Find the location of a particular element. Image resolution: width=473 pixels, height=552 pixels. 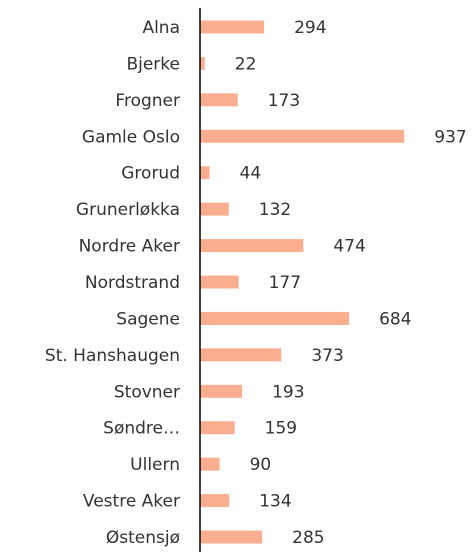

data-label: 90 is located at coordinates (261, 465).